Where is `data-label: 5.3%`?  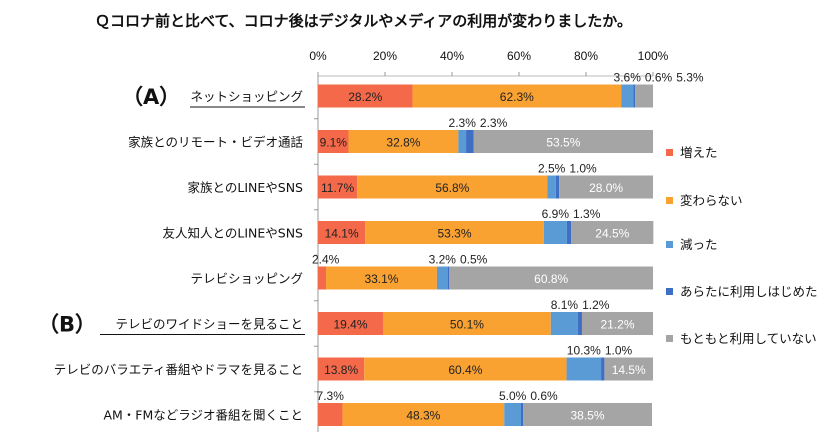
data-label: 5.3% is located at coordinates (690, 78).